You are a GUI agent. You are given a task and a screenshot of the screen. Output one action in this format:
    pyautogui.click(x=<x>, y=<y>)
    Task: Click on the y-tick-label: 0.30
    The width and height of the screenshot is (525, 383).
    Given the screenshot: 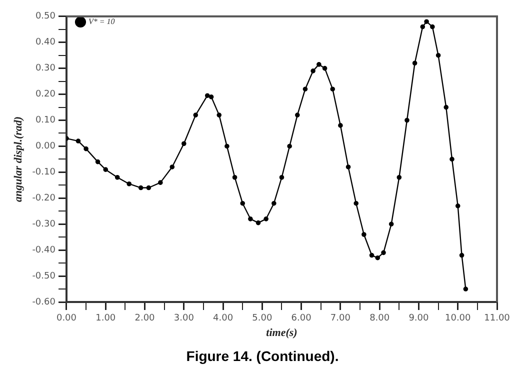 What is the action you would take?
    pyautogui.click(x=45, y=69)
    